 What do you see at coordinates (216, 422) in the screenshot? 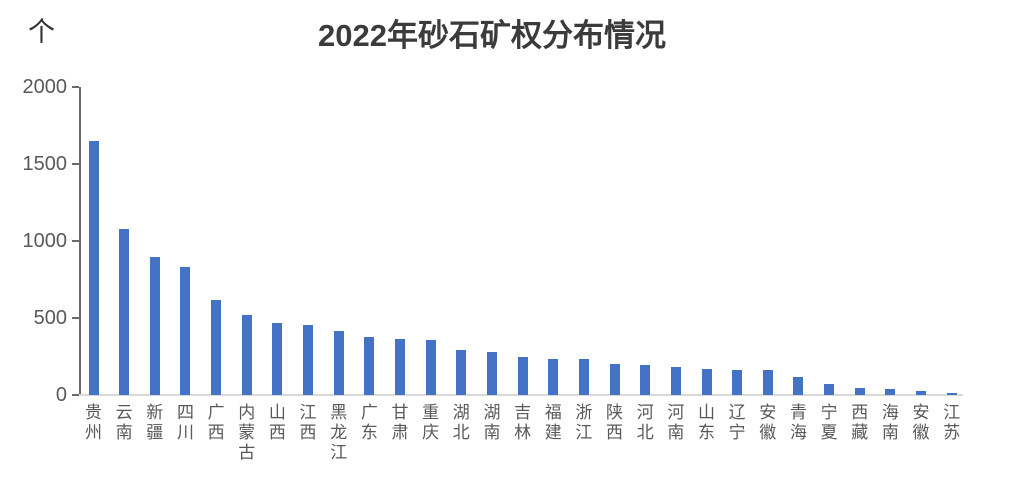
I see `x-tick-label: 广西` at bounding box center [216, 422].